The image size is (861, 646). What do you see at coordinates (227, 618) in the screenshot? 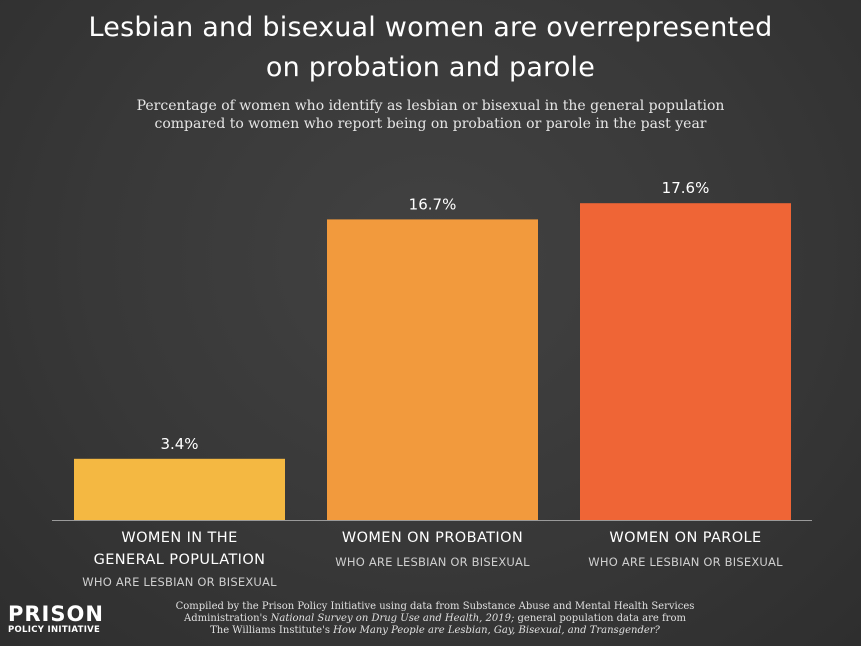
I see `source-line-2-text-a: Administration's` at bounding box center [227, 618].